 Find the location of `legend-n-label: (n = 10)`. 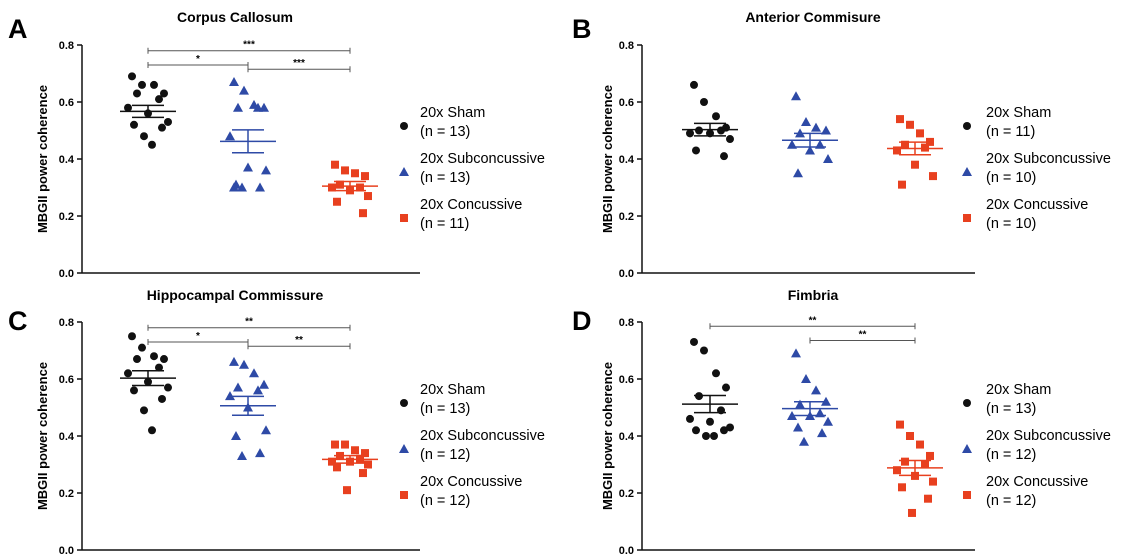

legend-n-label: (n = 10) is located at coordinates (1011, 224).